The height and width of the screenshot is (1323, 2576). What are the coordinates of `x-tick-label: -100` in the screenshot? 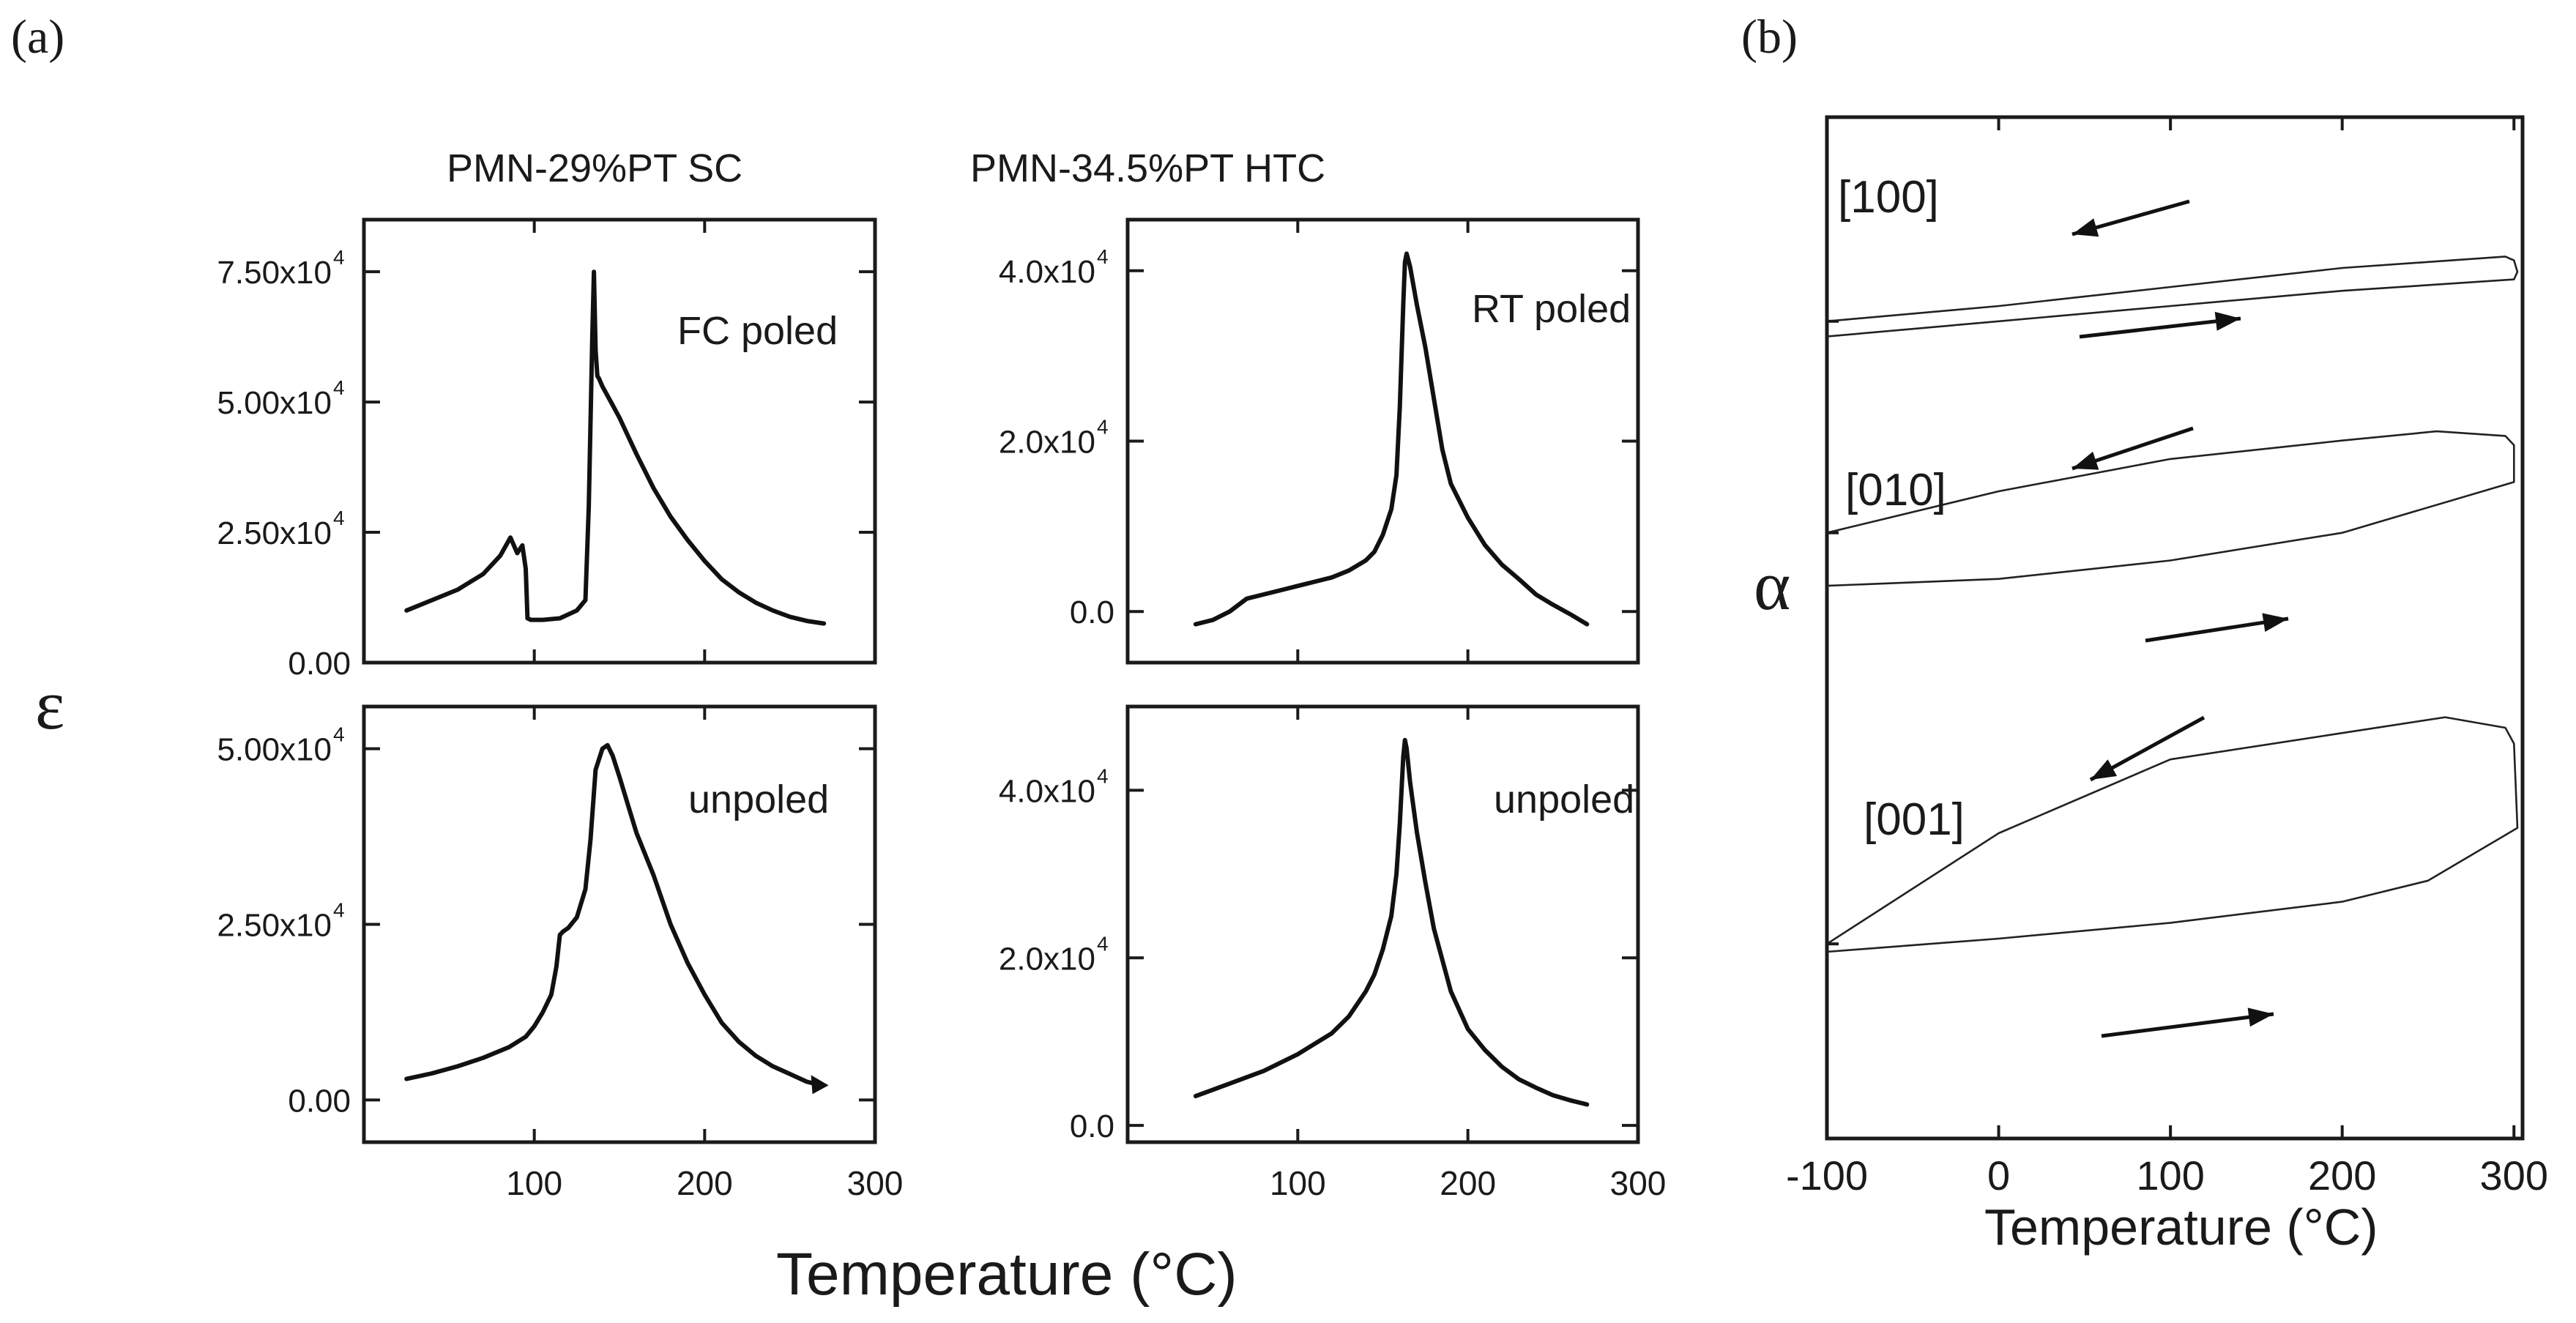 It's located at (1827, 1175).